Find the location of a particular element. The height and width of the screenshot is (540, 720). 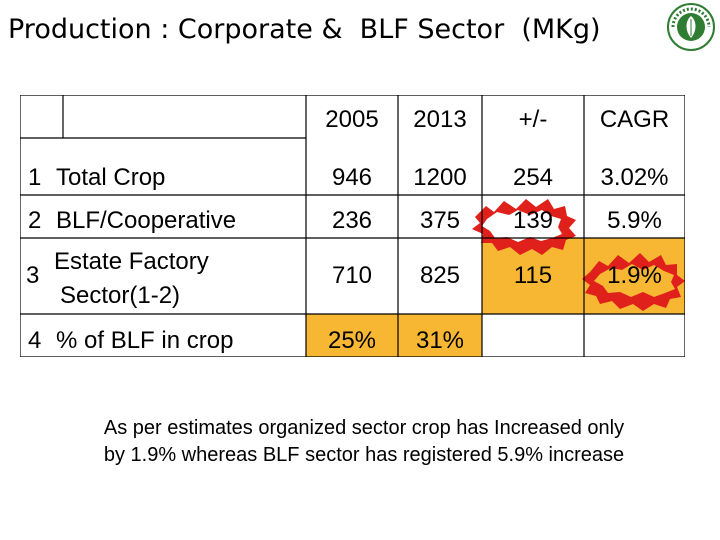

cell-2013: 1200 is located at coordinates (440, 177).